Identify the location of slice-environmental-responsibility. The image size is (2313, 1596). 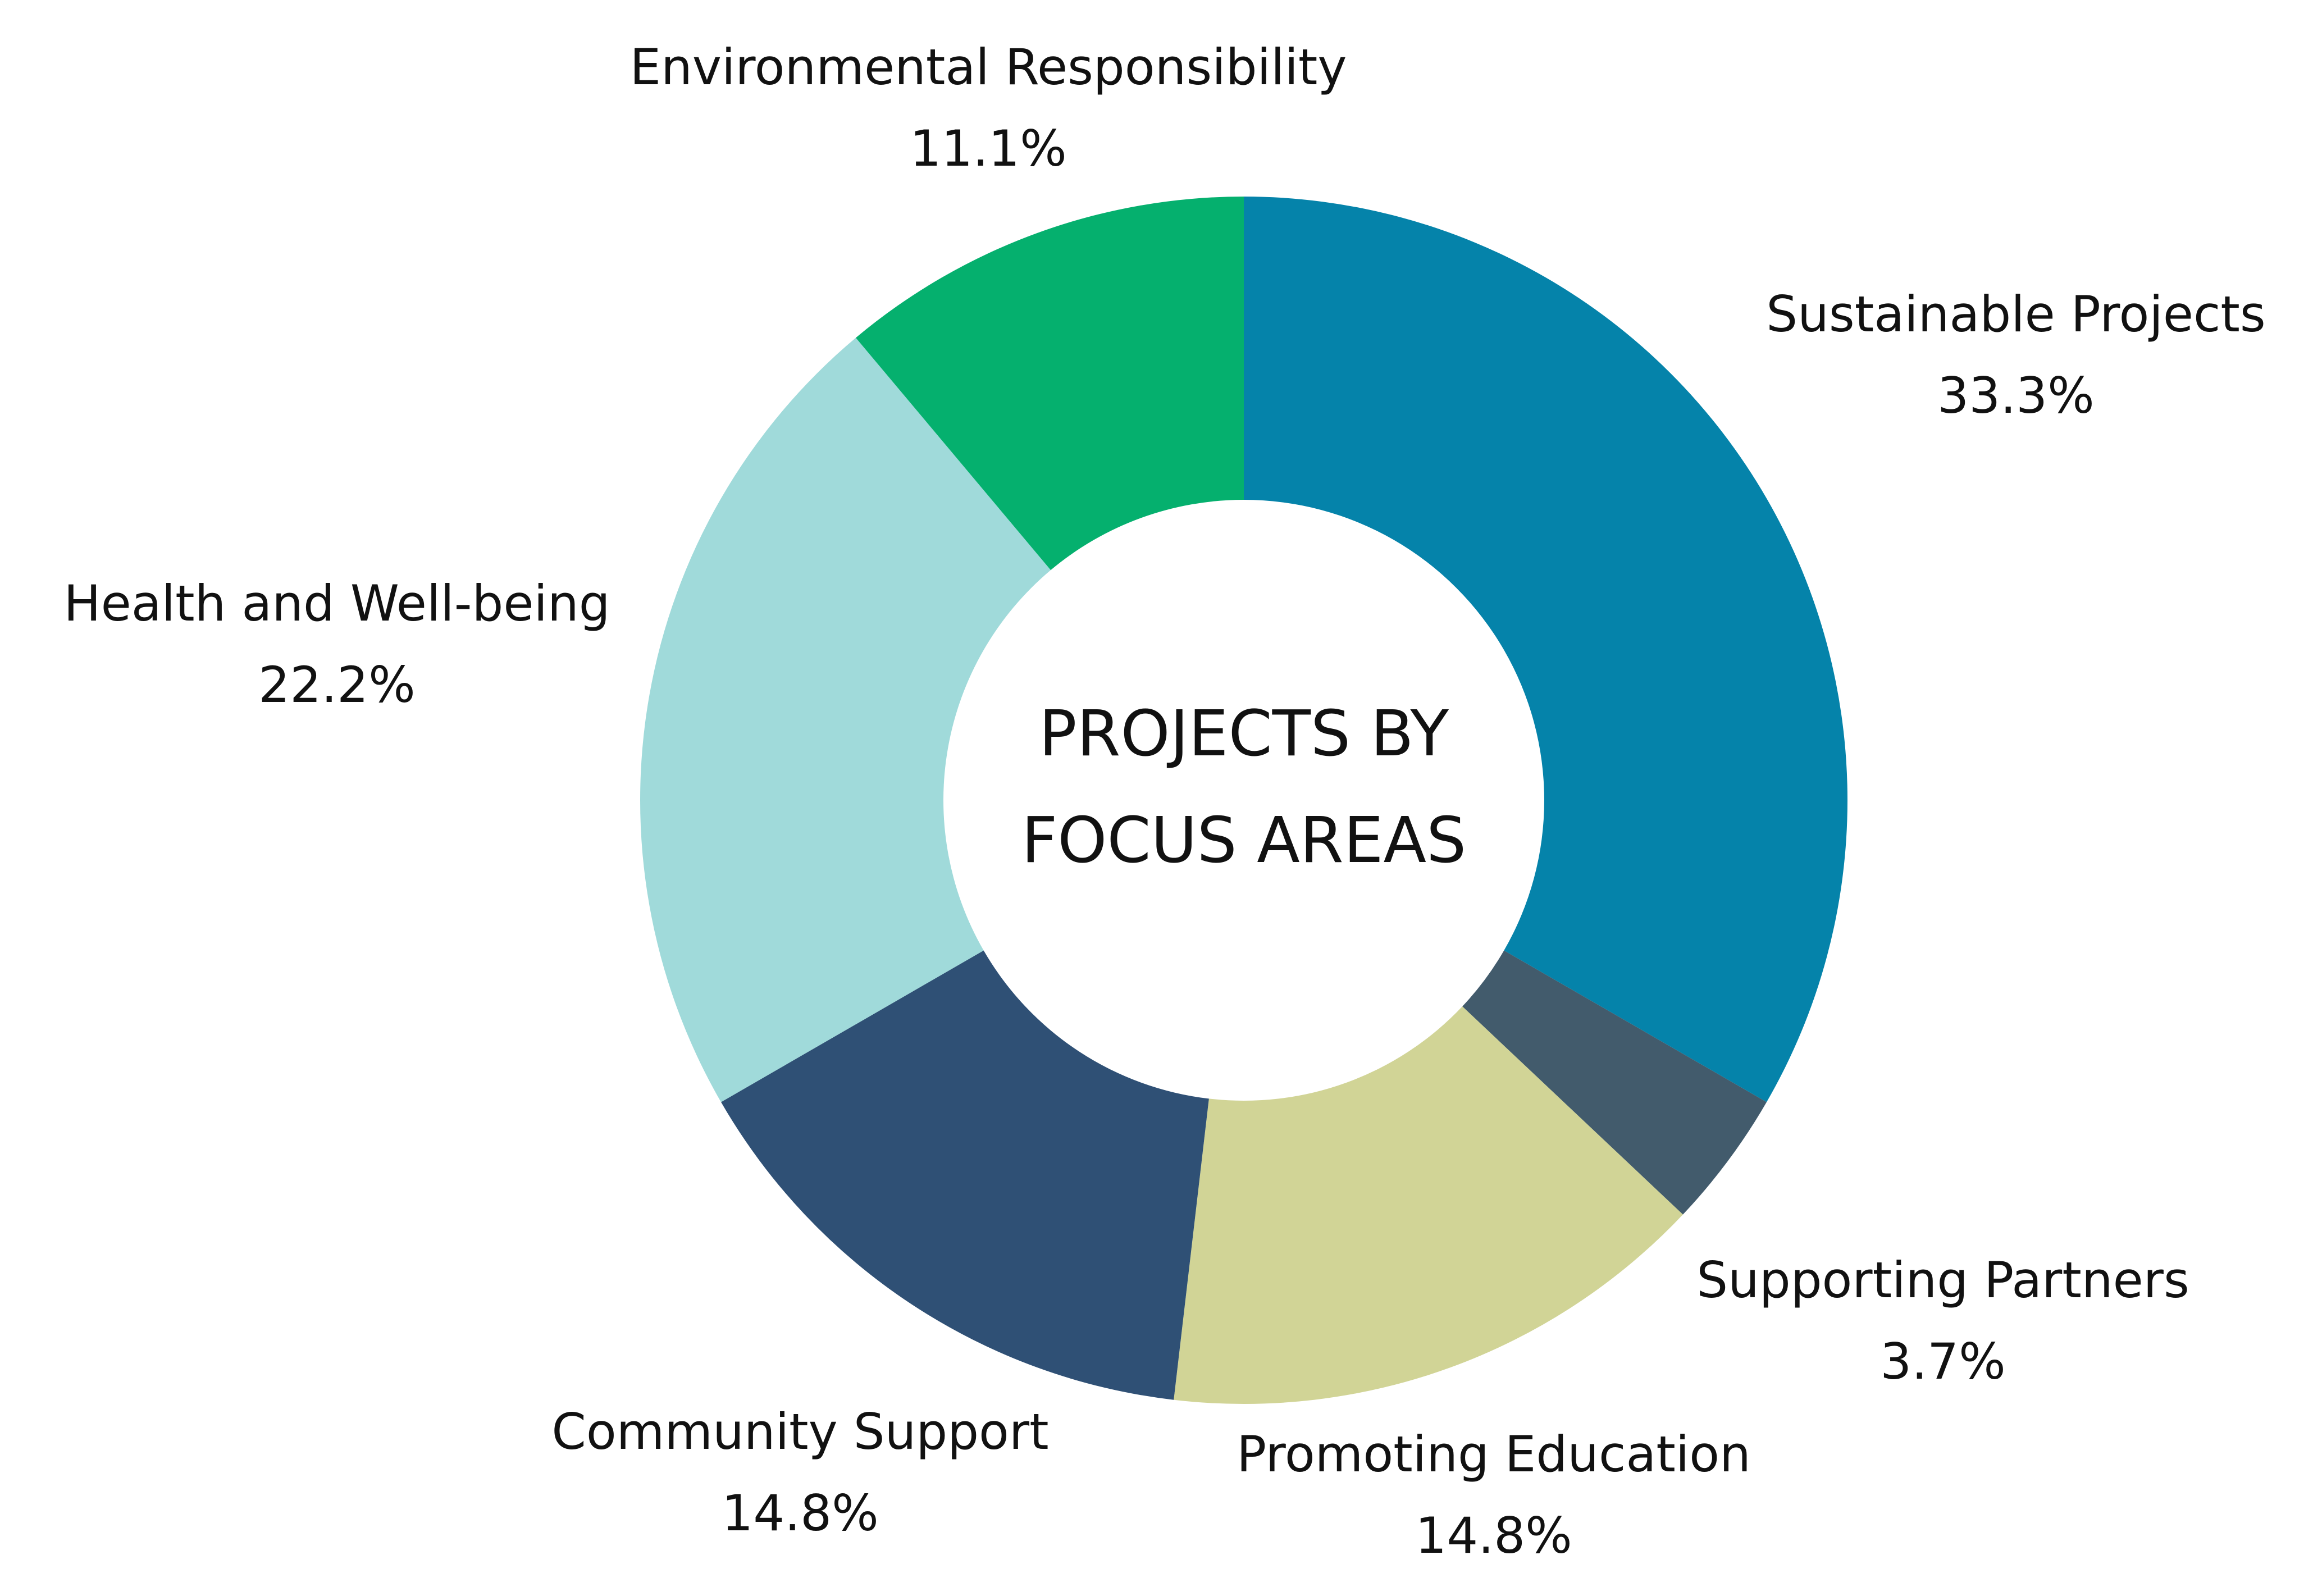
(1050, 384).